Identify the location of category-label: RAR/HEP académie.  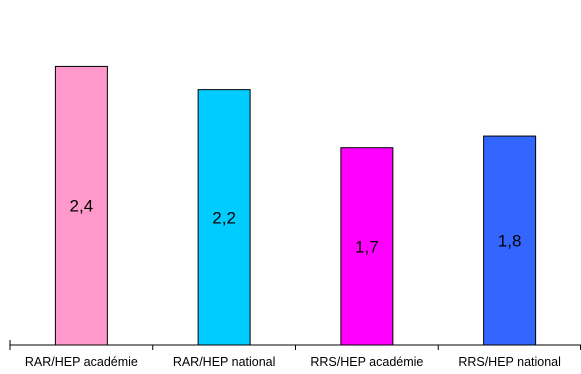
(81, 362).